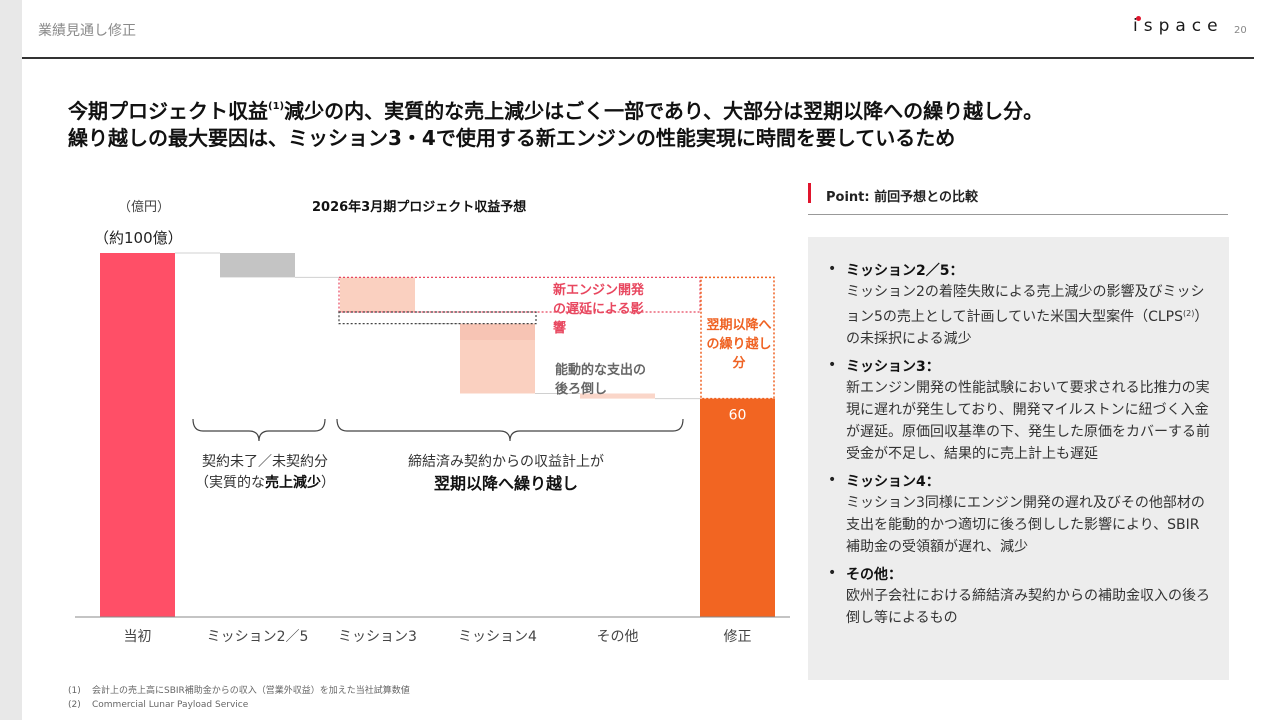 The height and width of the screenshot is (720, 1280). I want to click on point-item-footnote-ref: (2), so click(1188, 313).